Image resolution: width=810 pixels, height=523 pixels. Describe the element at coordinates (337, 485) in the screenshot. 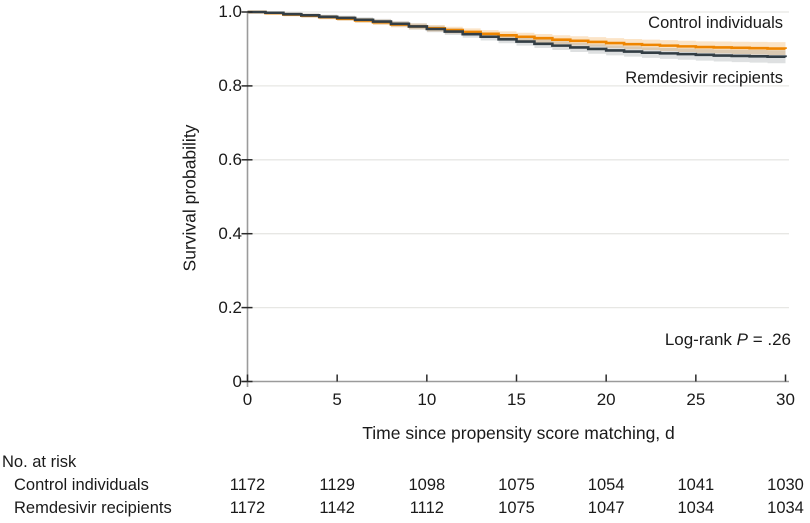

I see `risk-cell-control: 1129` at that location.